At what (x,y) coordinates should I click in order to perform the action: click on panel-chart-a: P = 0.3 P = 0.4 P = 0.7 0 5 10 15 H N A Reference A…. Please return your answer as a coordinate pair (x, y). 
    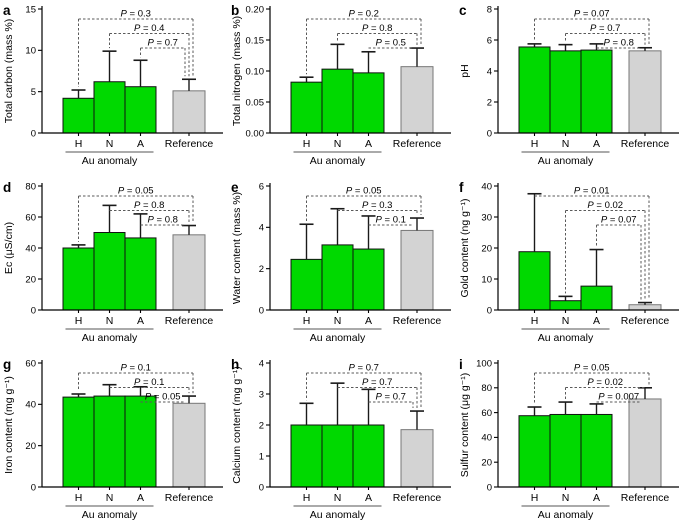
    Looking at the image, I should click on (113, 85).